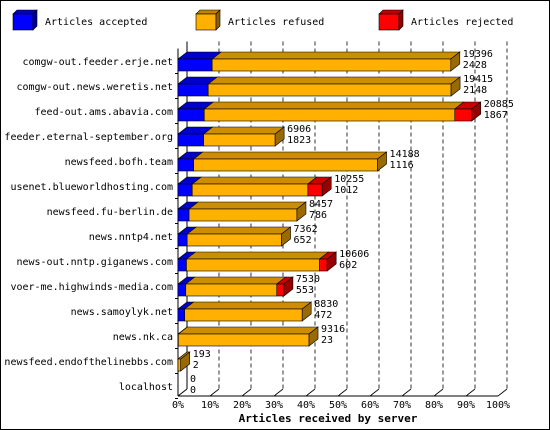 Image resolution: width=550 pixels, height=430 pixels. I want to click on x-tick-label: 60%, so click(370, 405).